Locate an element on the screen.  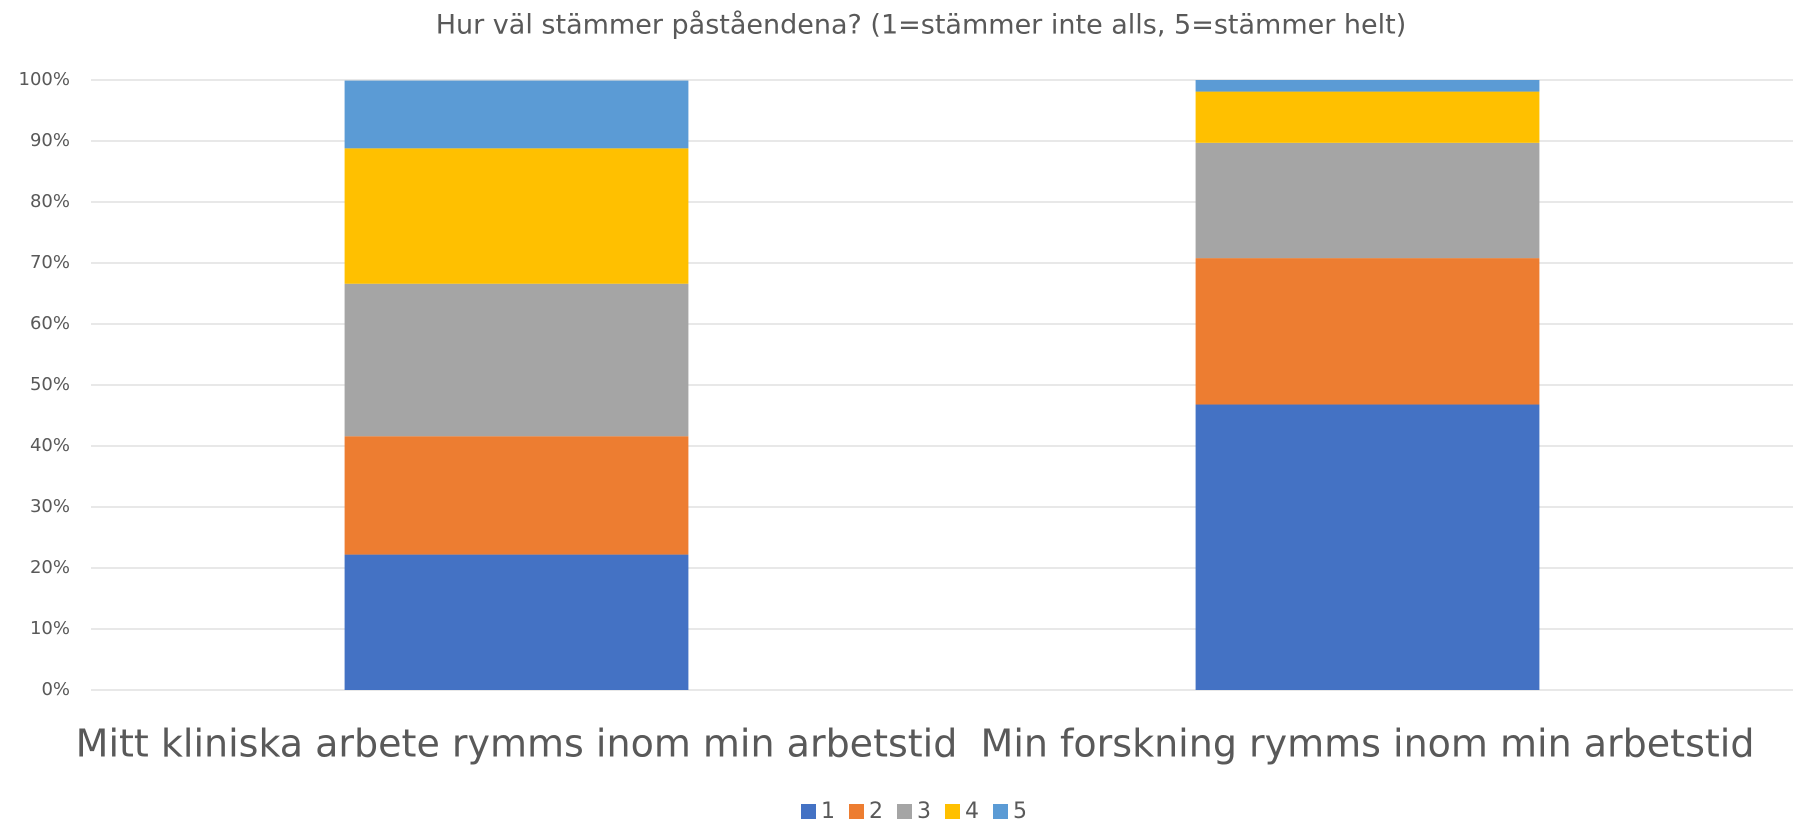
y-tick-label: 60% is located at coordinates (50, 323).